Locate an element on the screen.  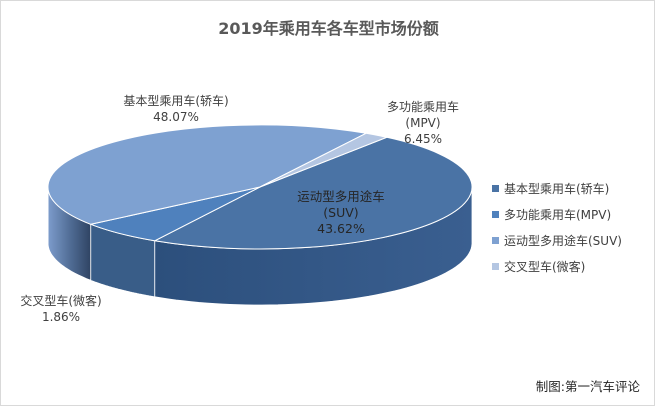
legend-label-crossover: 交叉型车(微客) is located at coordinates (545, 266).